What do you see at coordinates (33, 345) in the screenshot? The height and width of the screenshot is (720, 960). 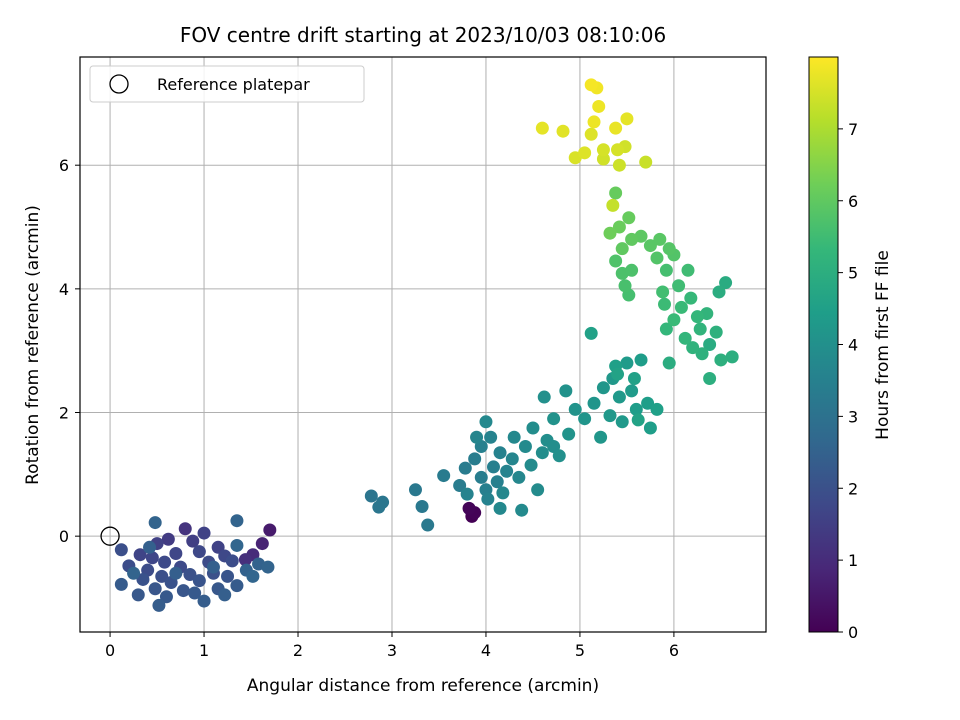 I see `y-axis-label: Rotation from reference (arcmin)` at bounding box center [33, 345].